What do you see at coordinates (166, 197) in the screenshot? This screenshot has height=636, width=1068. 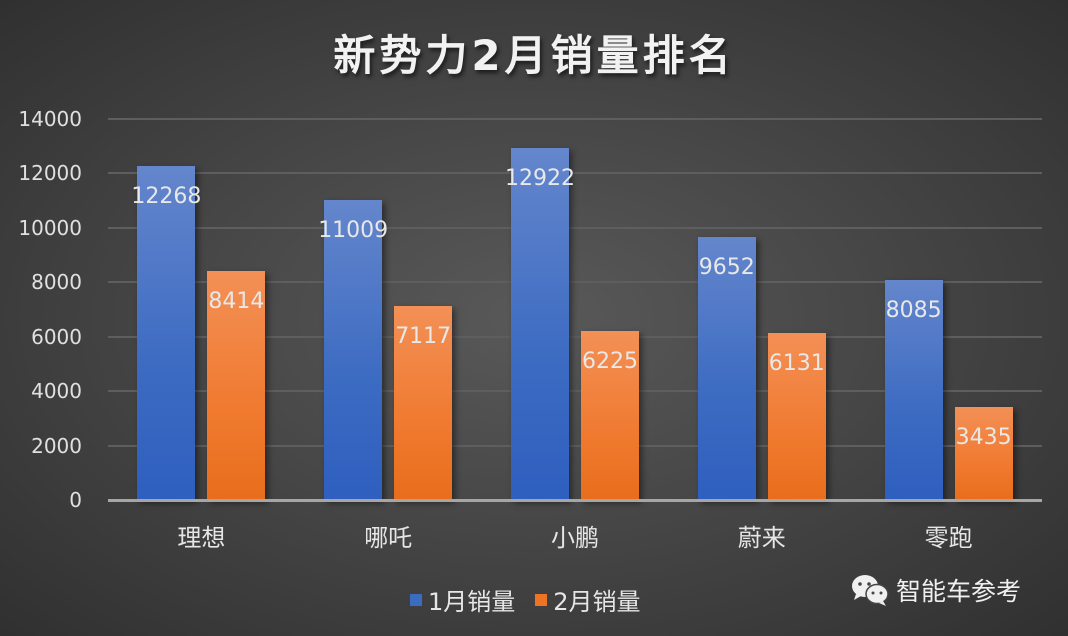 I see `data-label: 12268` at bounding box center [166, 197].